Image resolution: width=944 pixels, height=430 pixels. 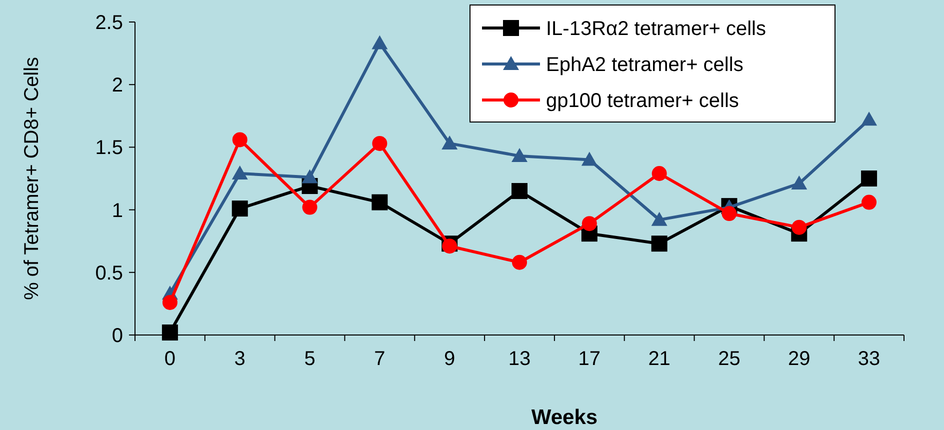 I want to click on x-tick-label: 21, so click(x=659, y=359).